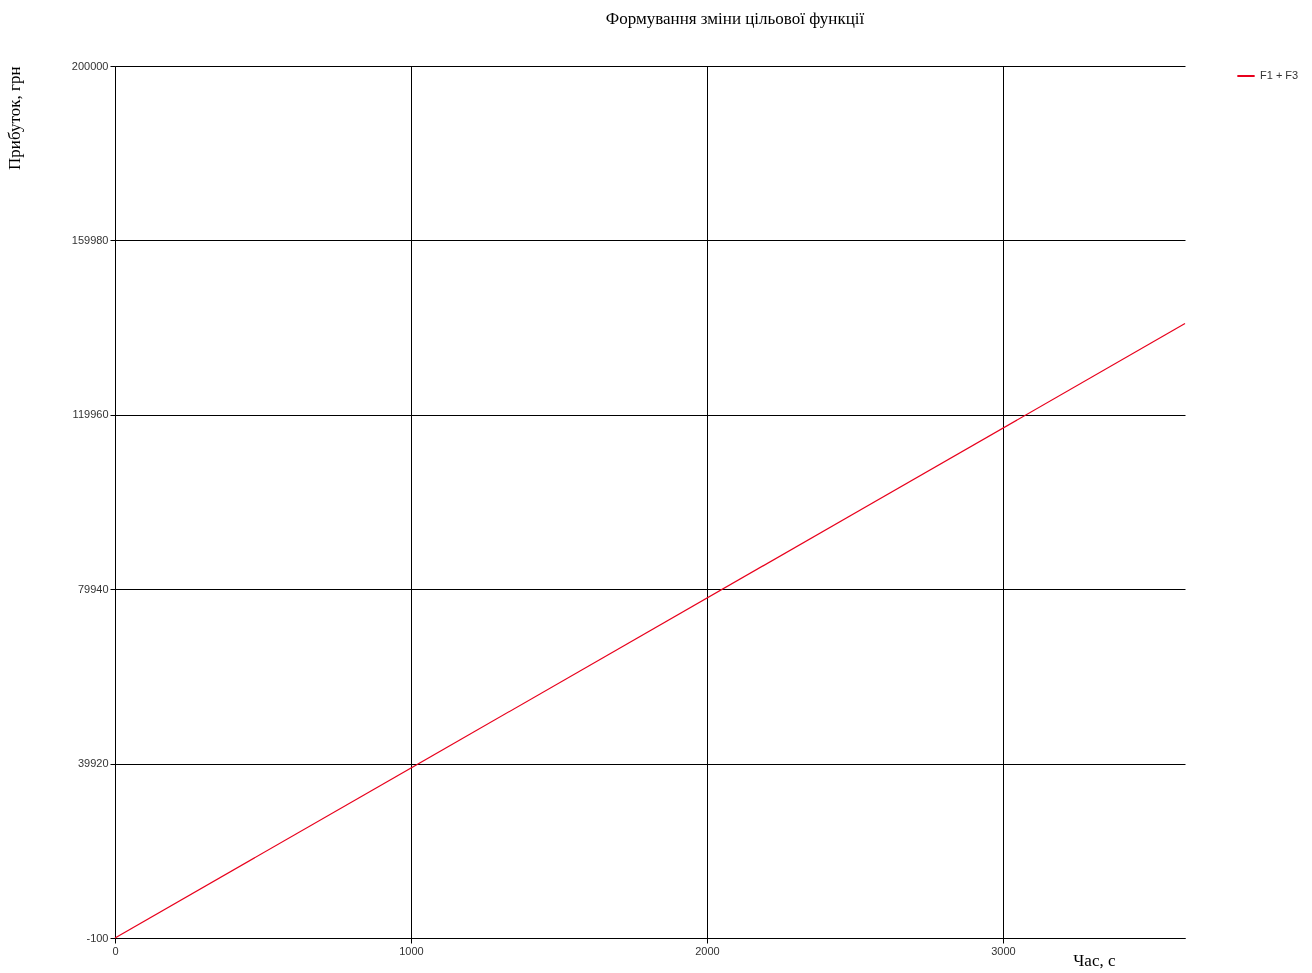 The width and height of the screenshot is (1312, 973). I want to click on x-axis-title: Час, с, so click(1094, 960).